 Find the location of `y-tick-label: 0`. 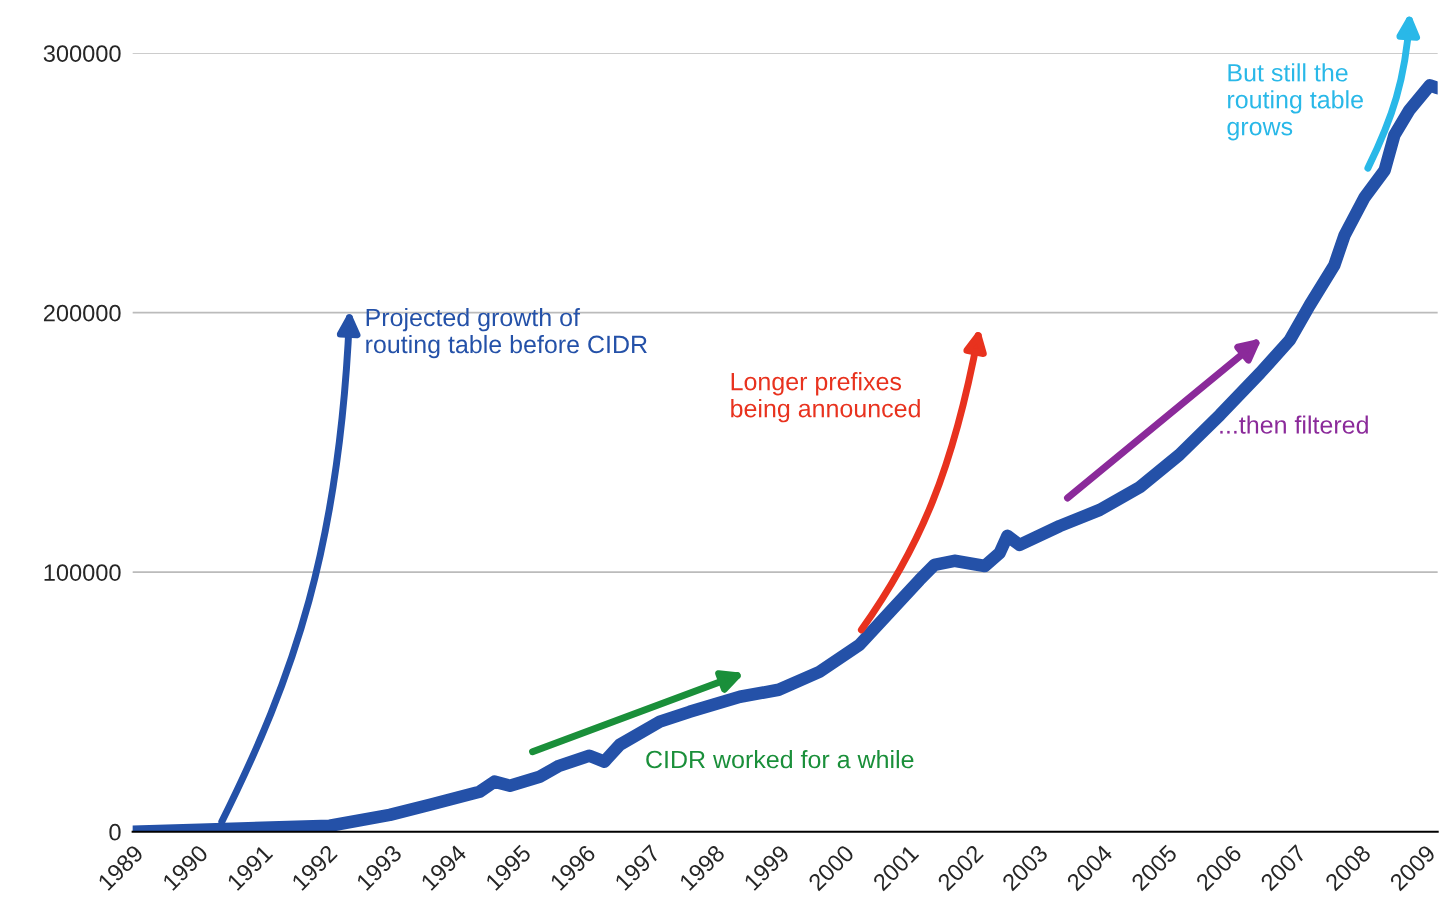

y-tick-label: 0 is located at coordinates (115, 832).